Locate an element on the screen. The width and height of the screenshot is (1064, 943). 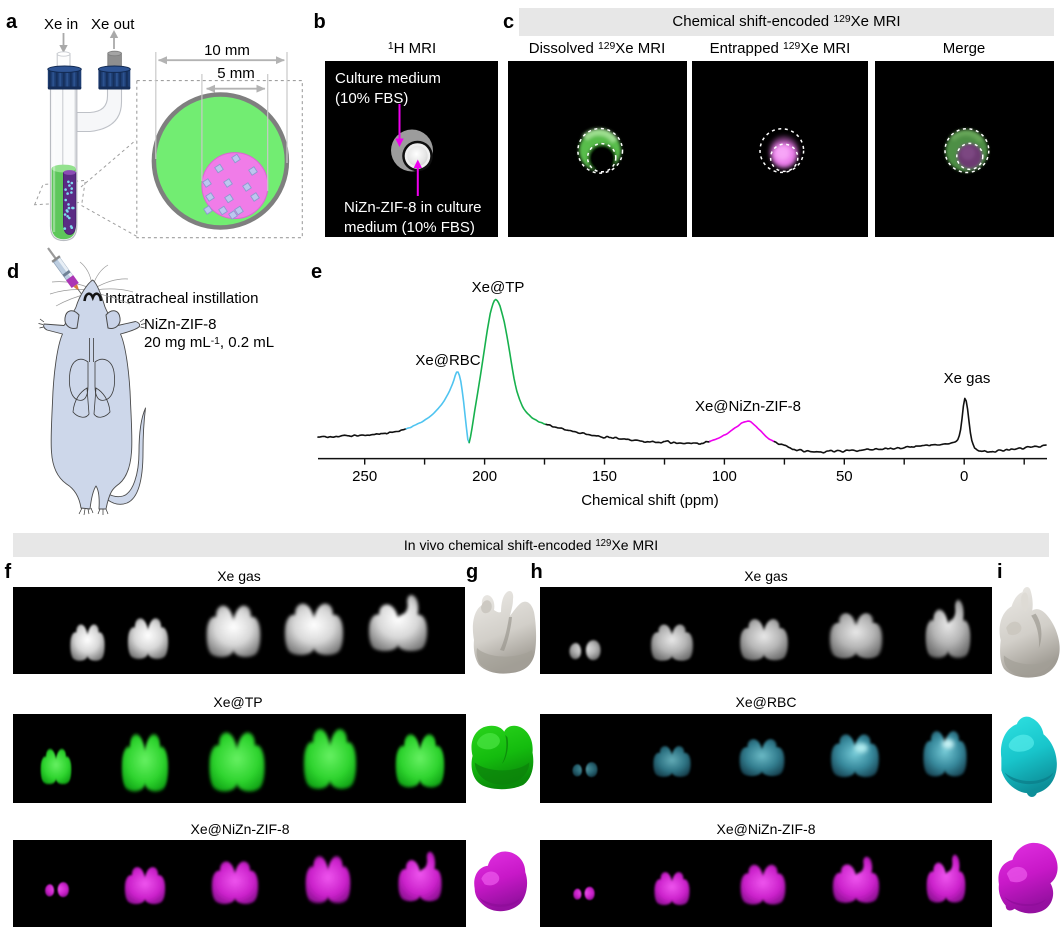
svg-text: 5 mm is located at coordinates (236, 73).